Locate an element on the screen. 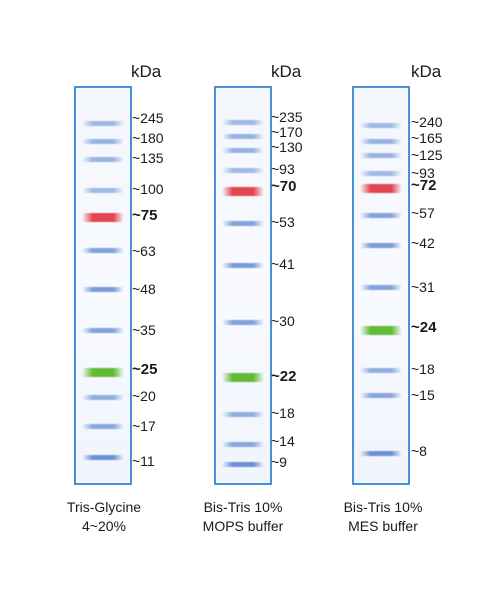 This screenshot has height=597, width=490. unit-label-2: kDa is located at coordinates (286, 71).